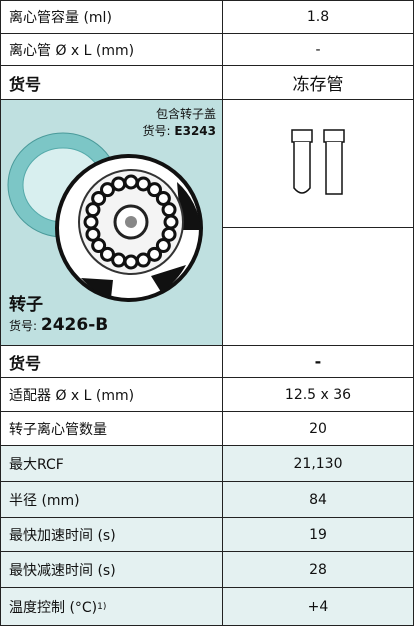 Image resolution: width=414 pixels, height=632 pixels. Describe the element at coordinates (318, 570) in the screenshot. I see `value: 28` at that location.